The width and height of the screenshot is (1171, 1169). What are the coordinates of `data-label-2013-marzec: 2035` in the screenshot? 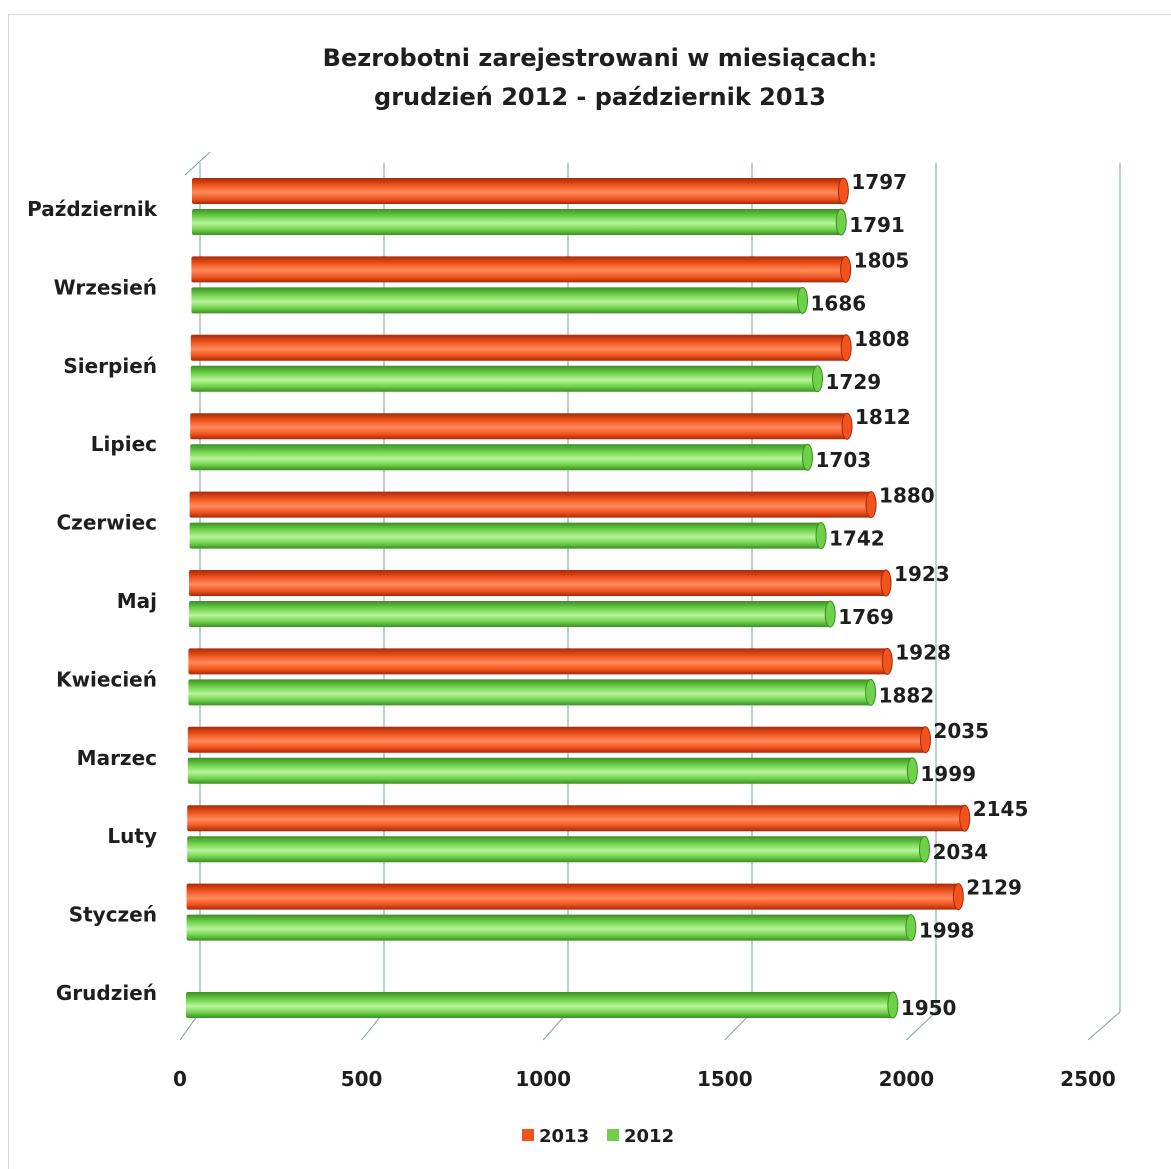 It's located at (961, 731).